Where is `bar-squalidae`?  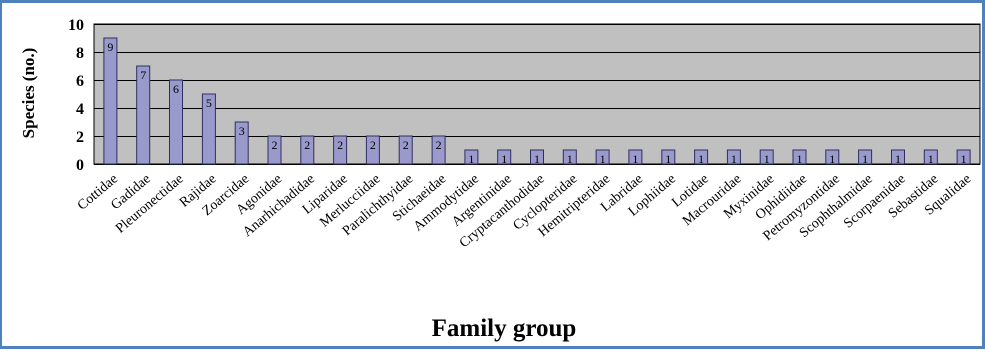
bar-squalidae is located at coordinates (963, 157).